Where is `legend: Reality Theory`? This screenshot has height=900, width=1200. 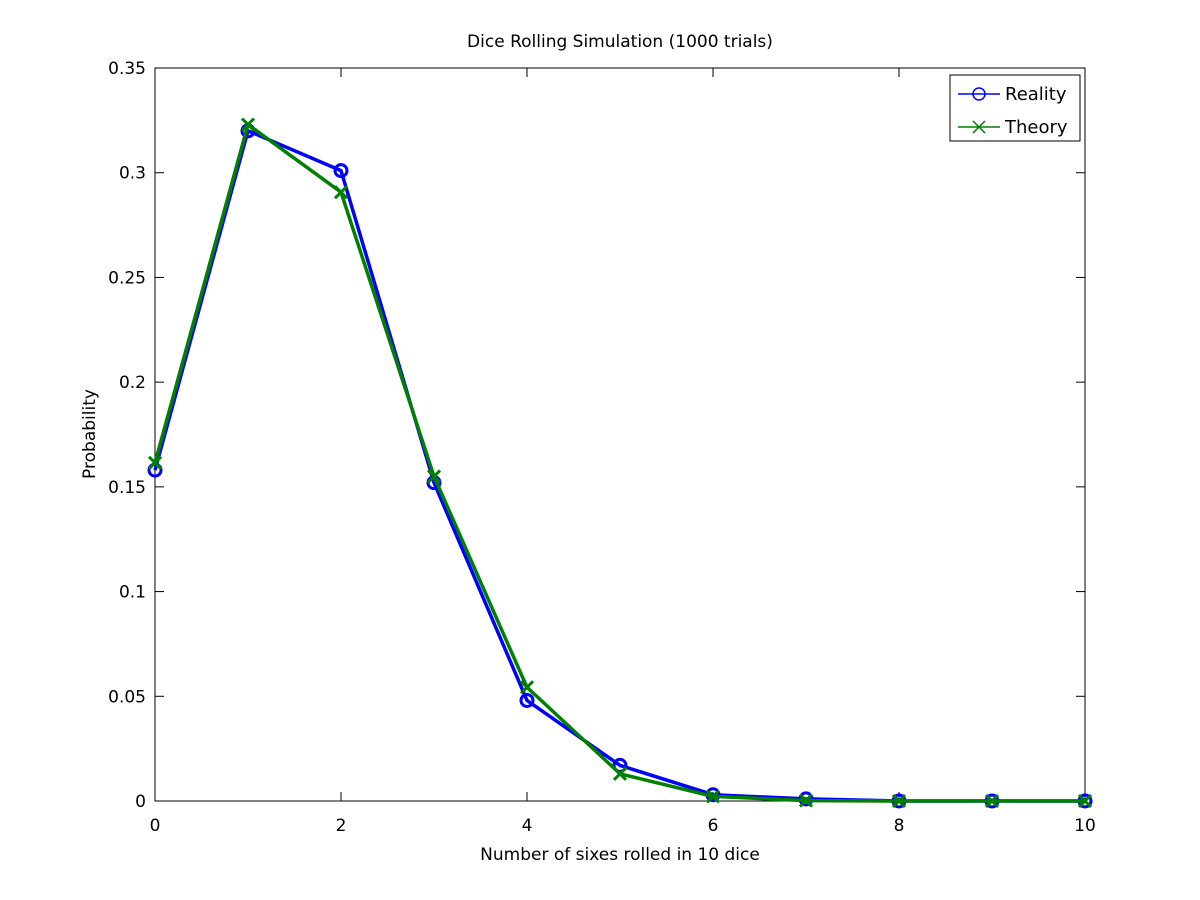
legend: Reality Theory is located at coordinates (1015, 108).